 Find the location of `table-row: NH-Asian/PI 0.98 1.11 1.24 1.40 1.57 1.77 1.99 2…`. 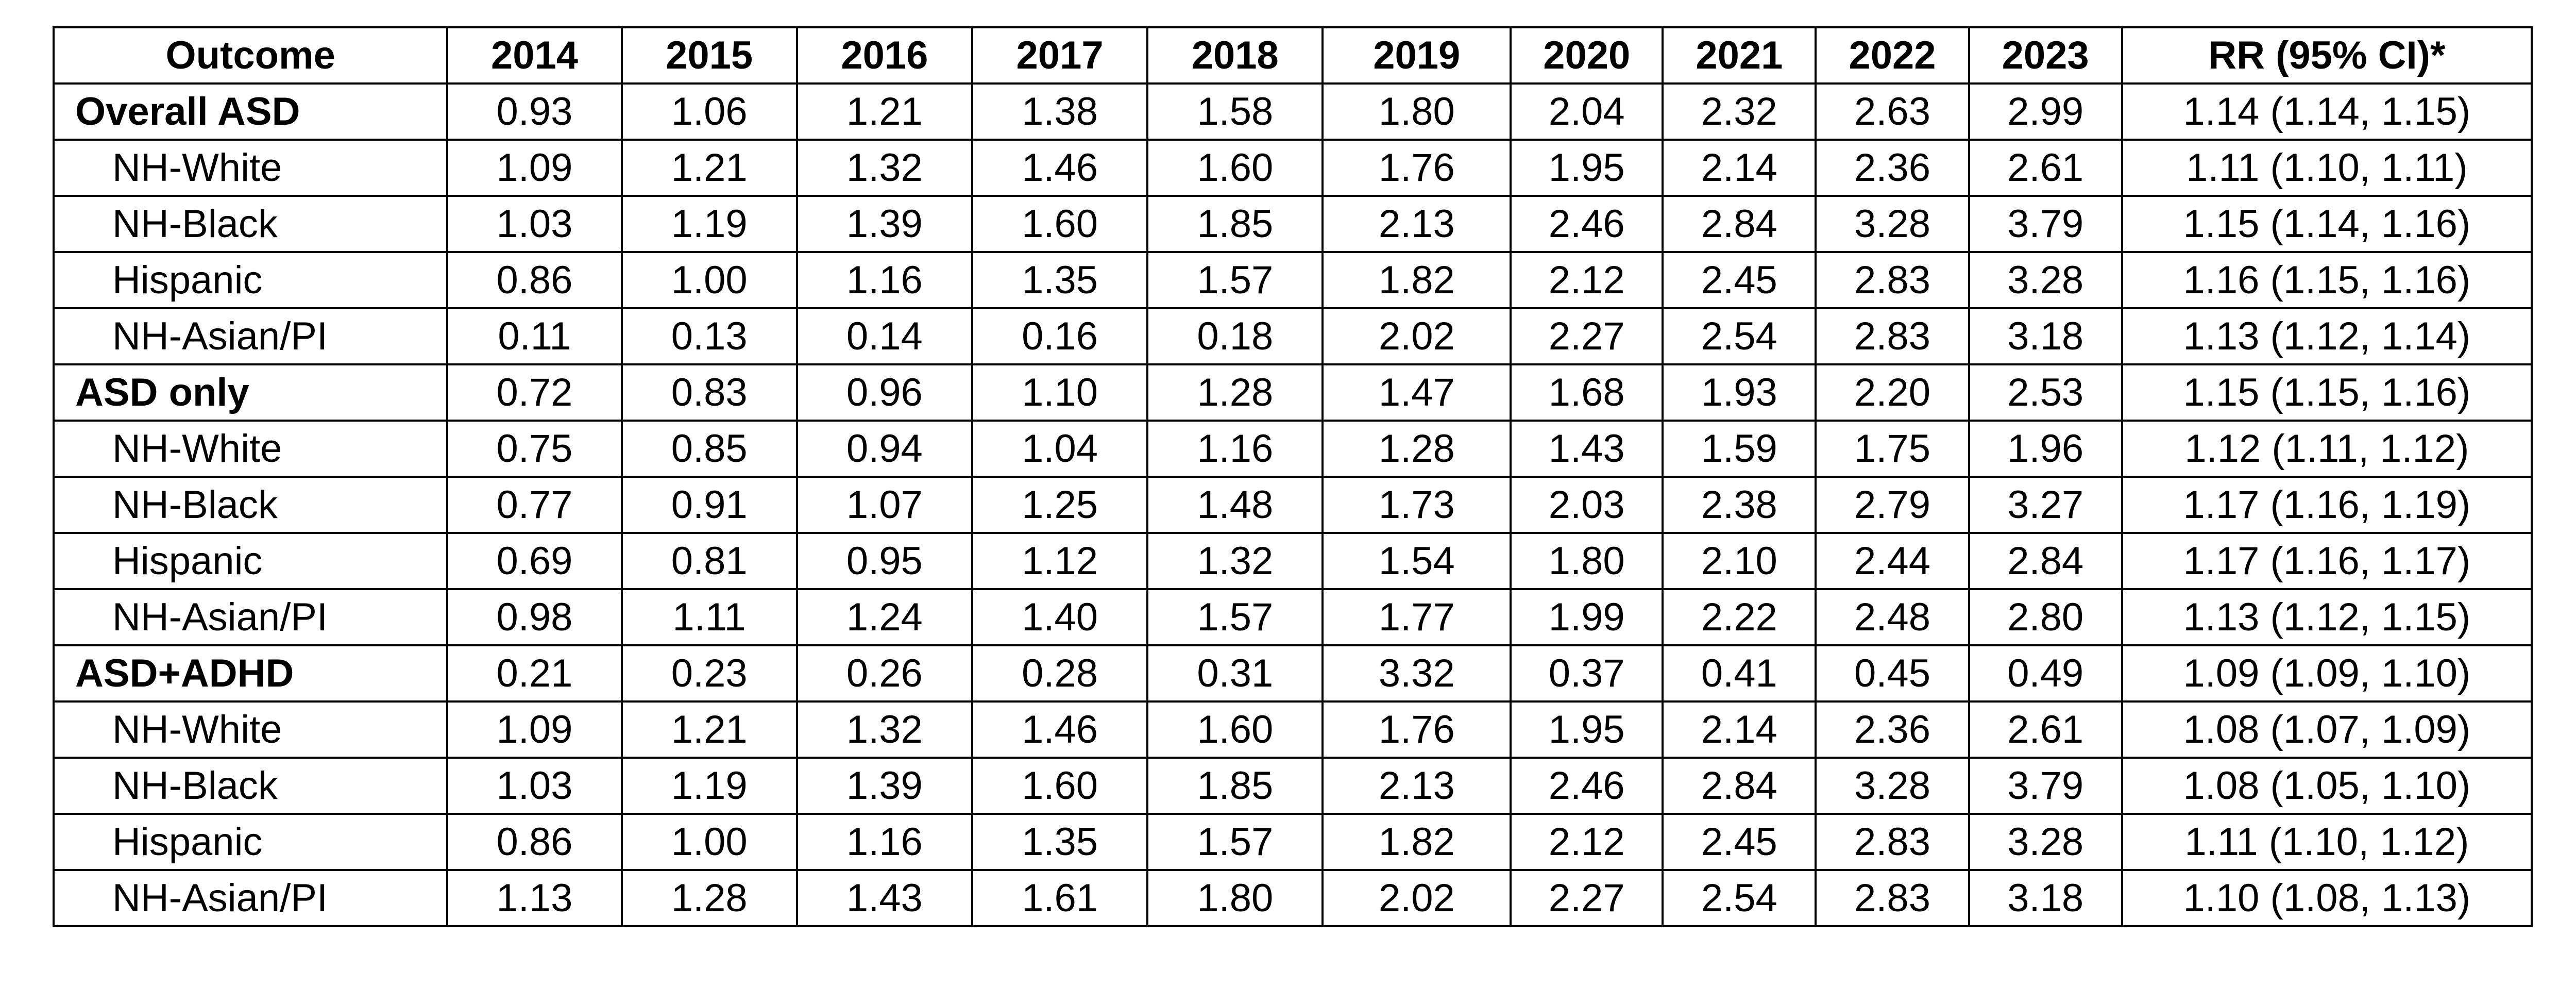

table-row: NH-Asian/PI 0.98 1.11 1.24 1.40 1.57 1.77 1.99 2… is located at coordinates (1292, 617).